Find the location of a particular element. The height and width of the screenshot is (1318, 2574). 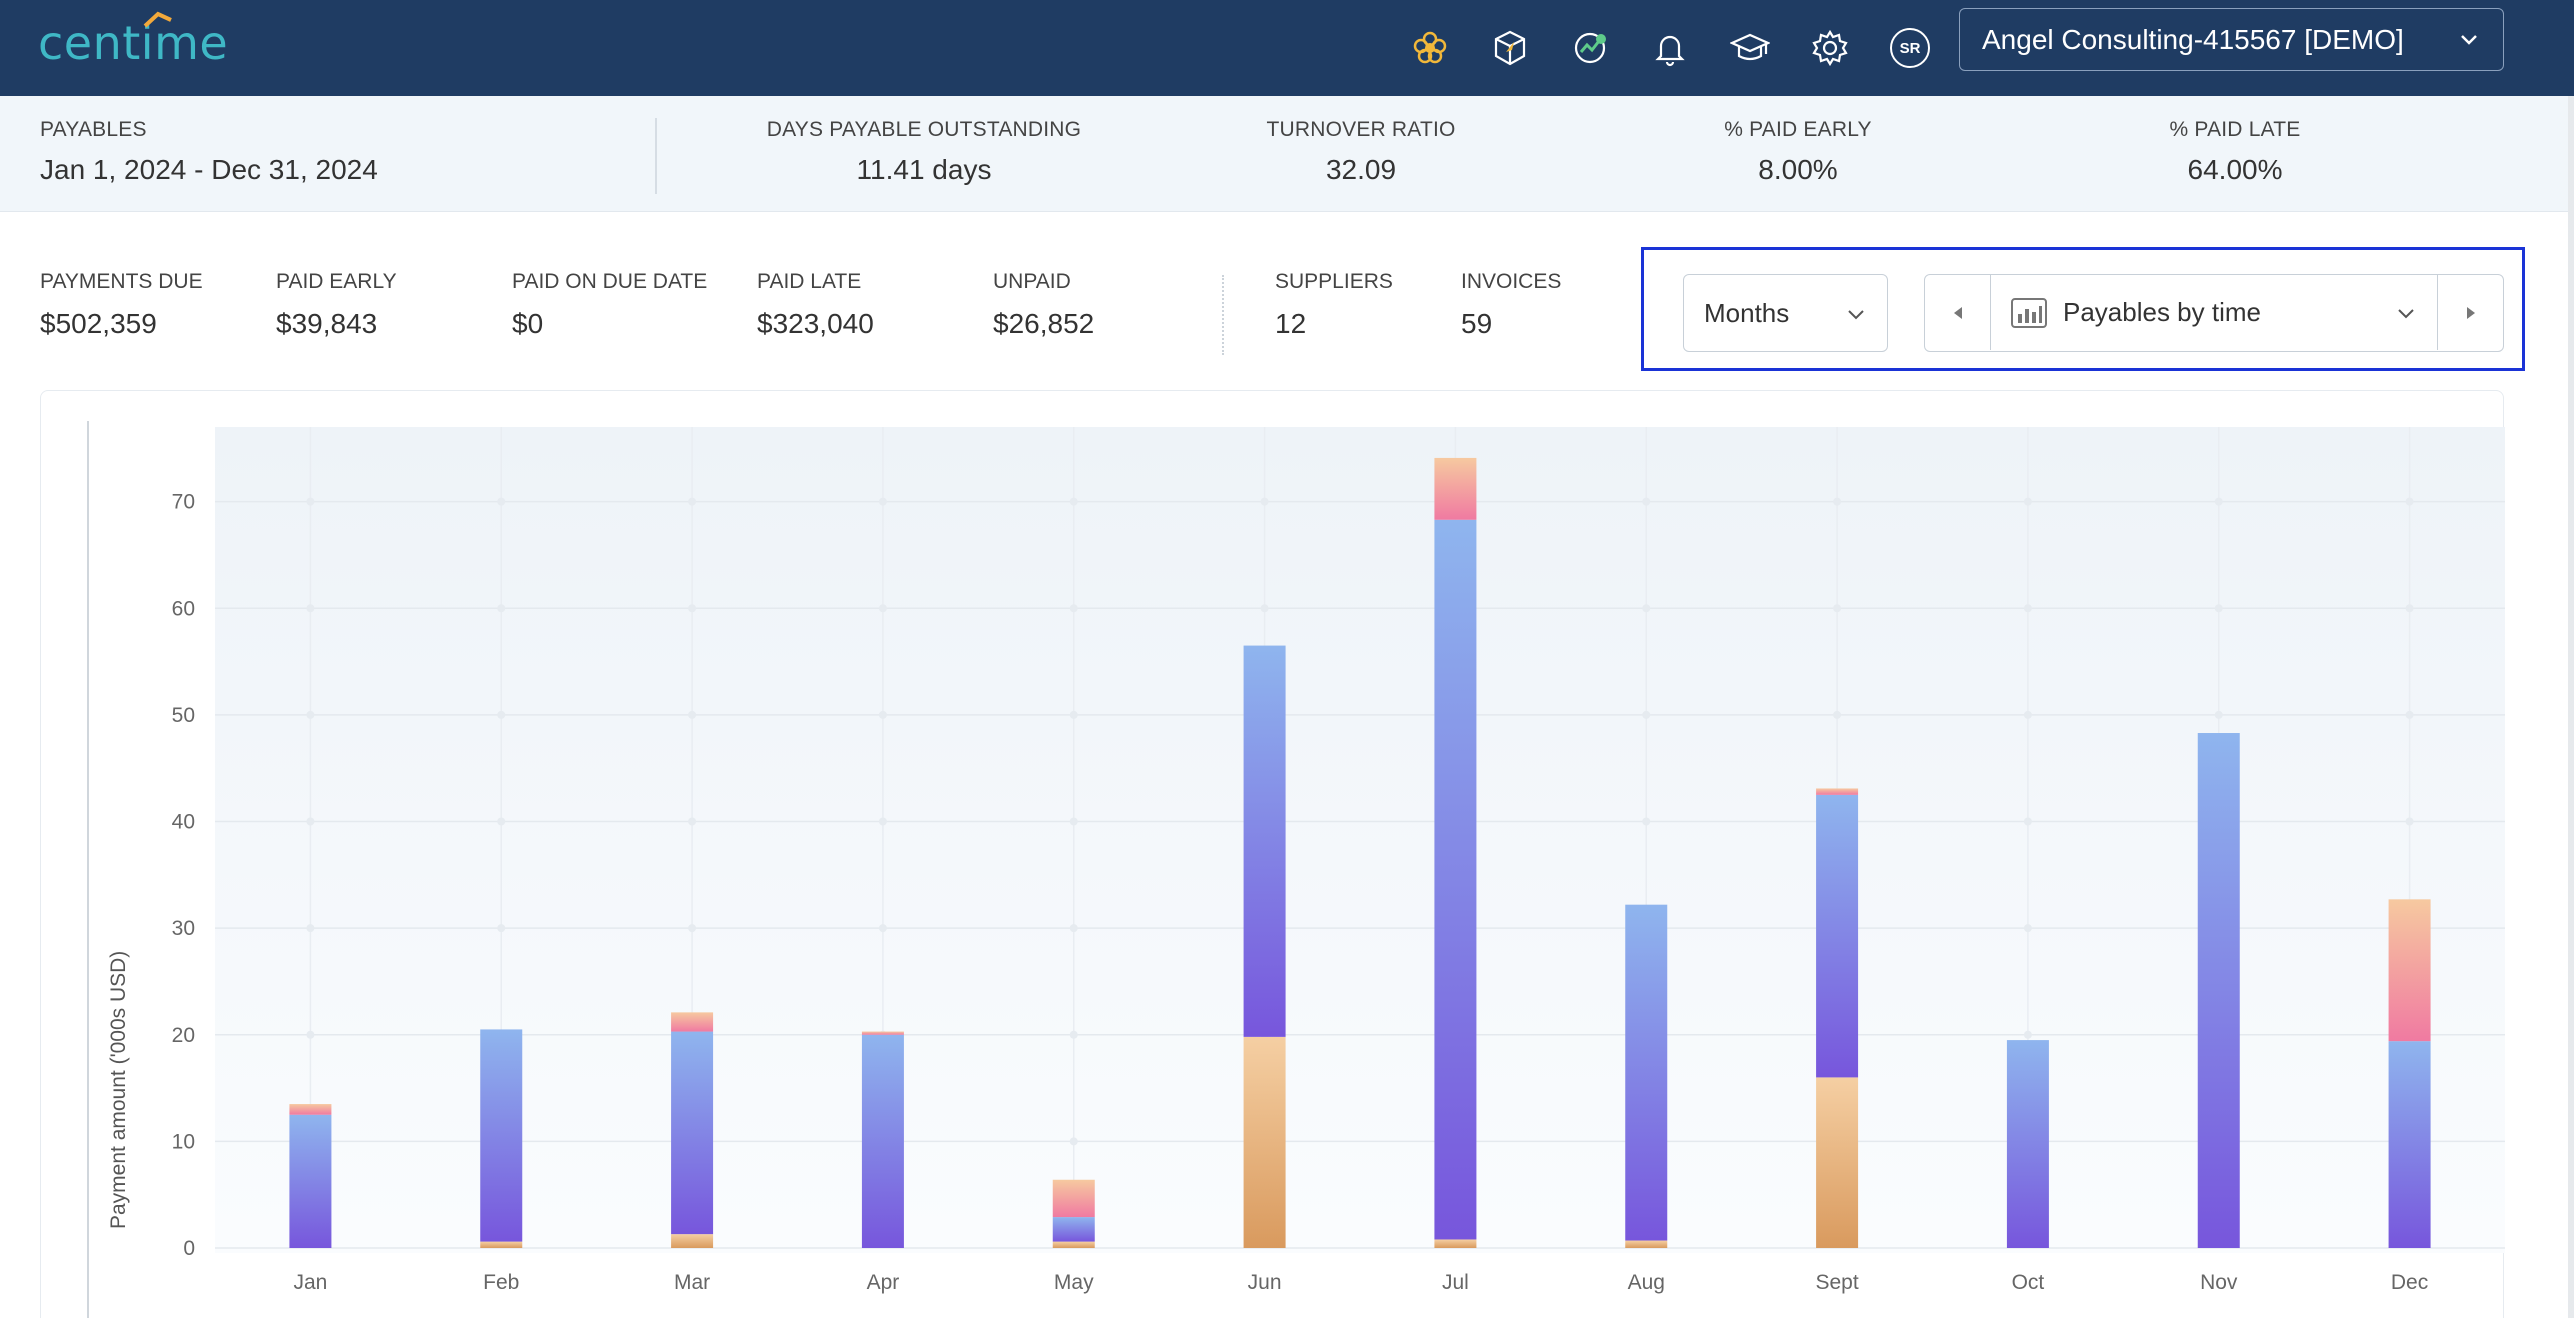

unpaid-summary: UNPAID $26,852 is located at coordinates (1043, 305).